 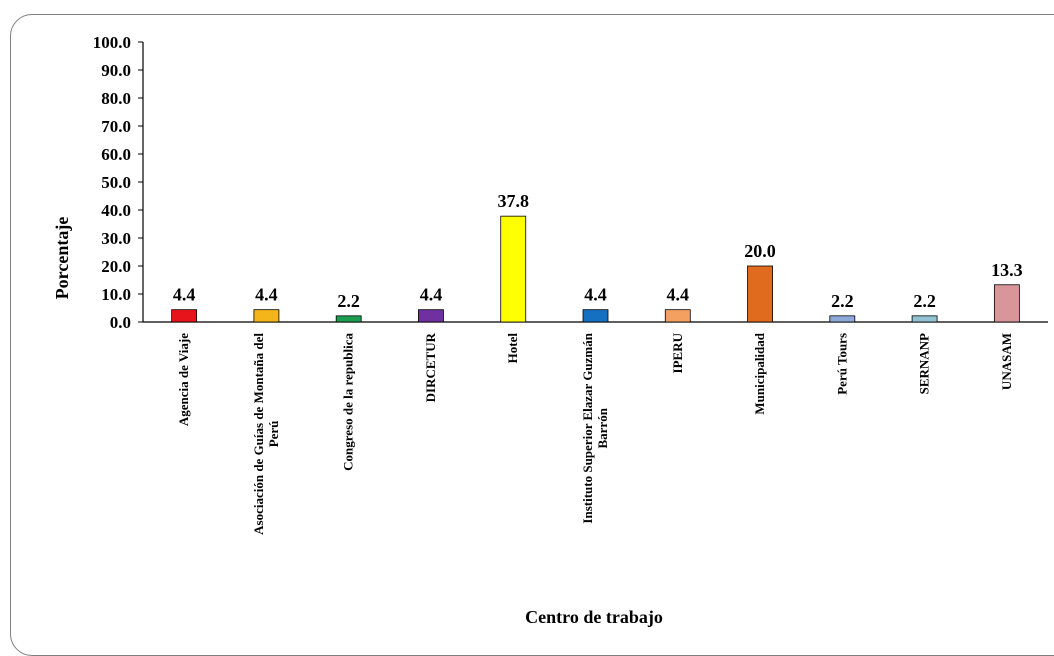 What do you see at coordinates (116, 238) in the screenshot?
I see `y-tick-label: 30.0` at bounding box center [116, 238].